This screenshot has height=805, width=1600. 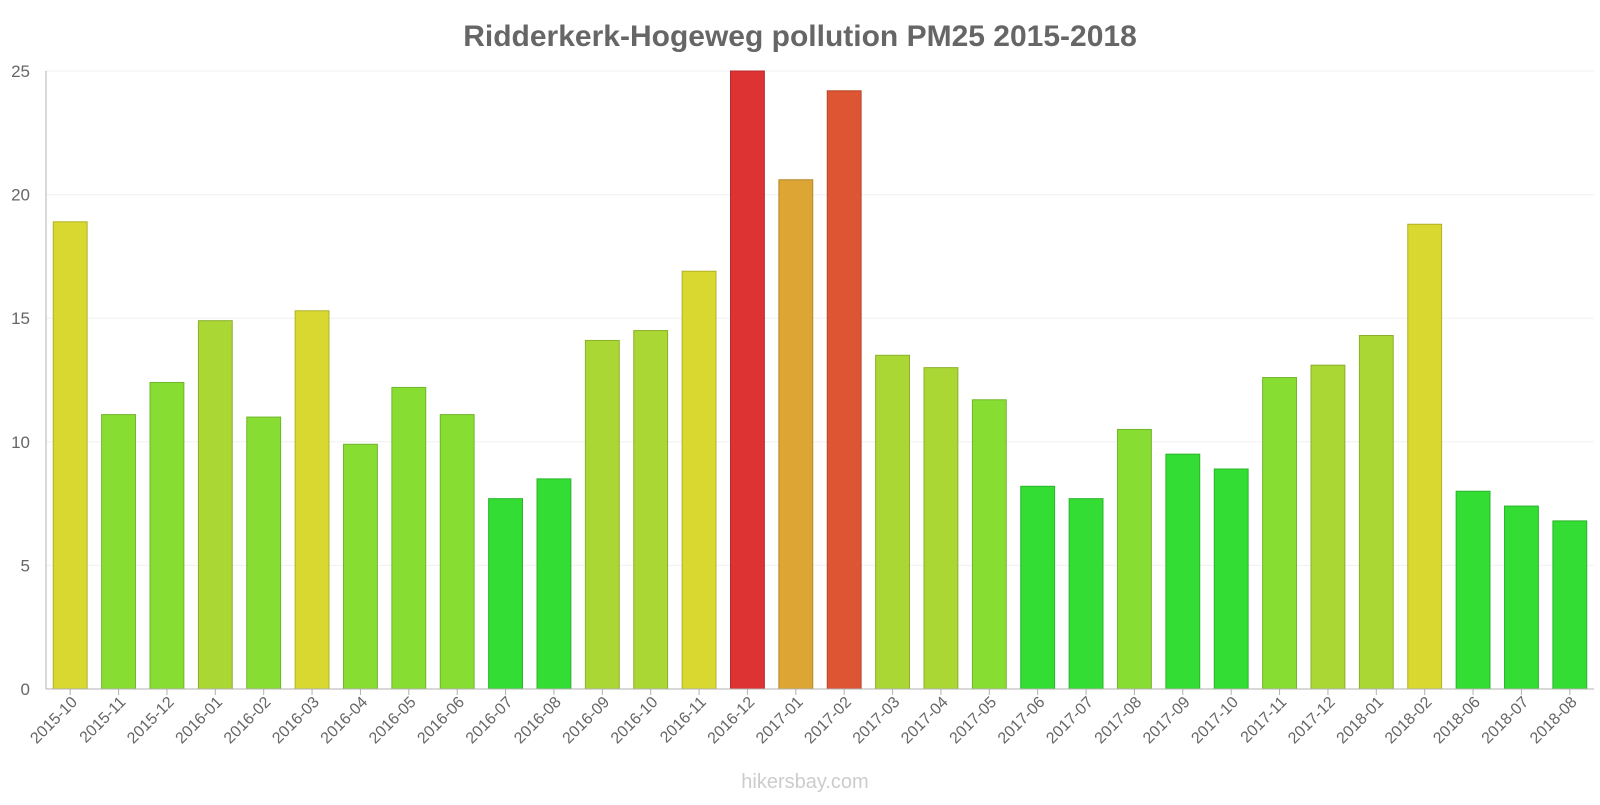 What do you see at coordinates (345, 721) in the screenshot?
I see `x-tick-label: 2016-04` at bounding box center [345, 721].